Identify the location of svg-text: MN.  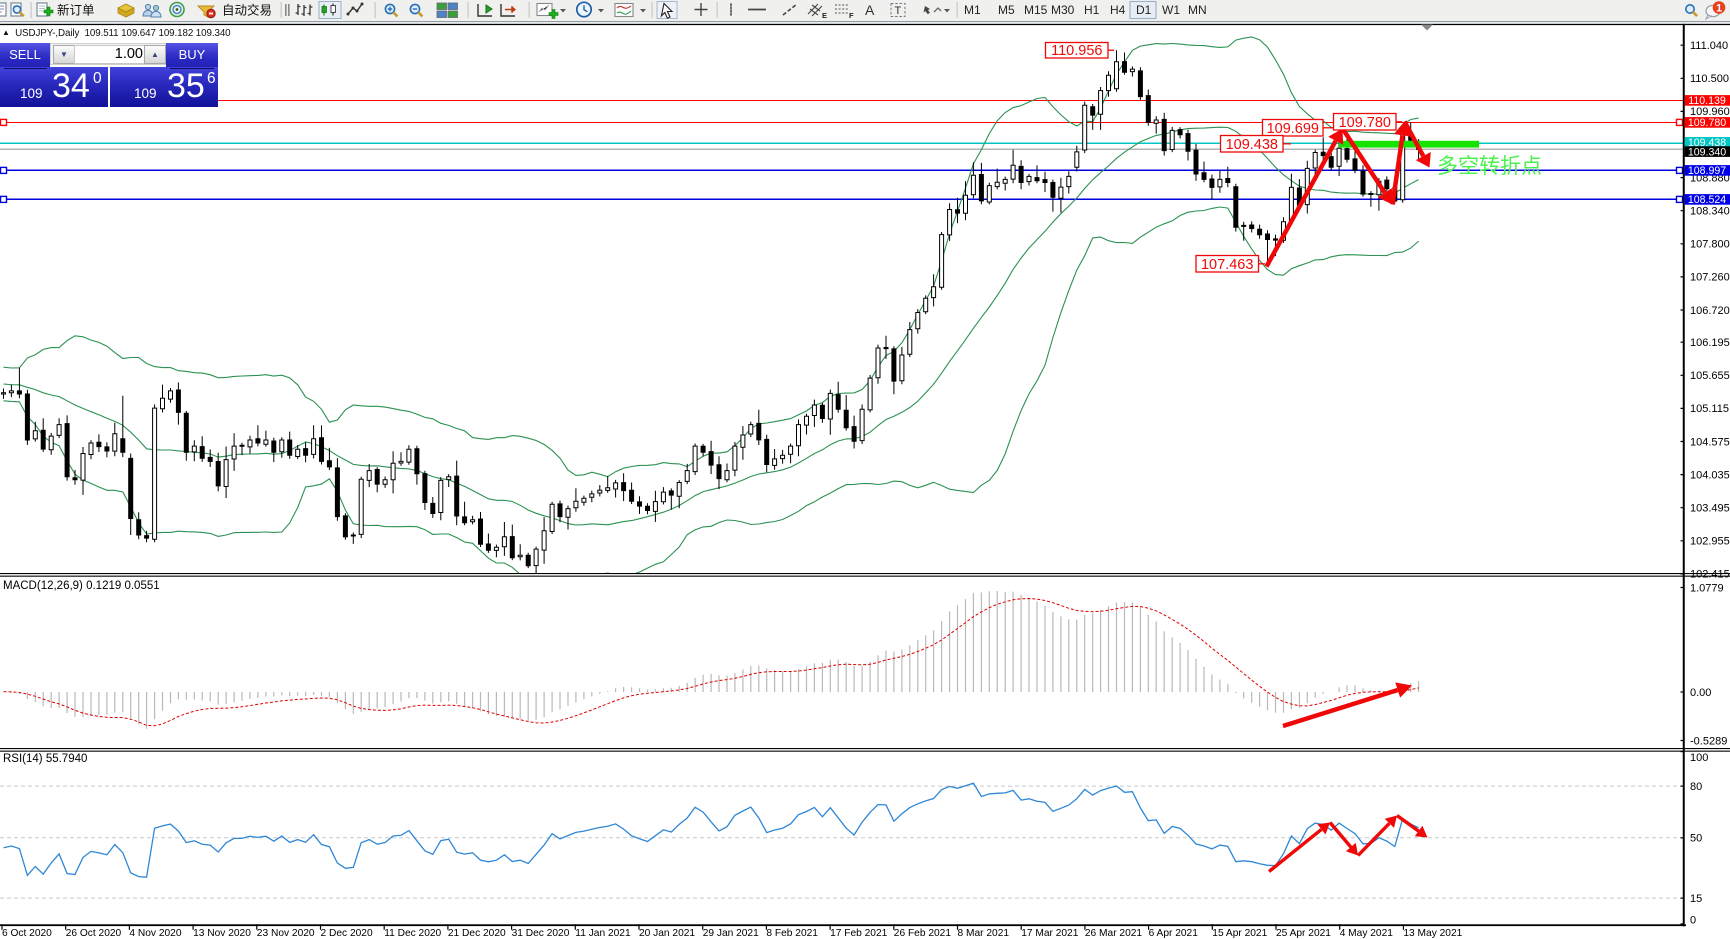
(1197, 10).